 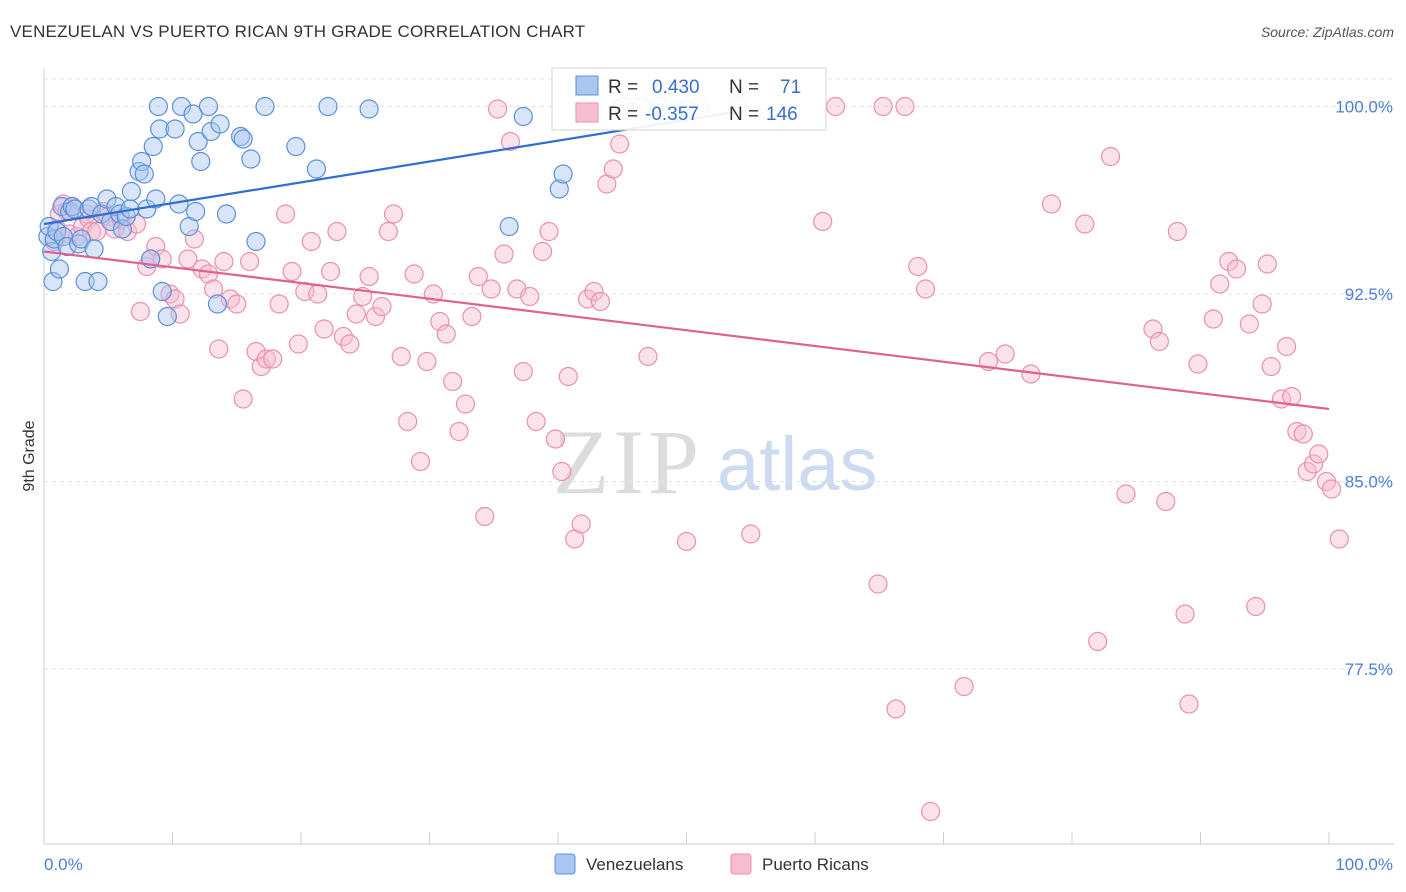 I want to click on venezuelan-r-label: R =, so click(x=623, y=87).